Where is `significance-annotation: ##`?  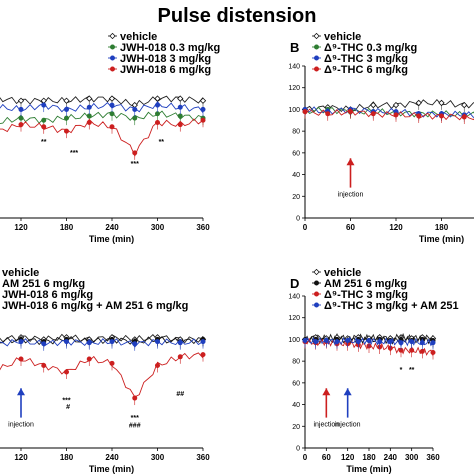 significance-annotation: ## is located at coordinates (180, 394).